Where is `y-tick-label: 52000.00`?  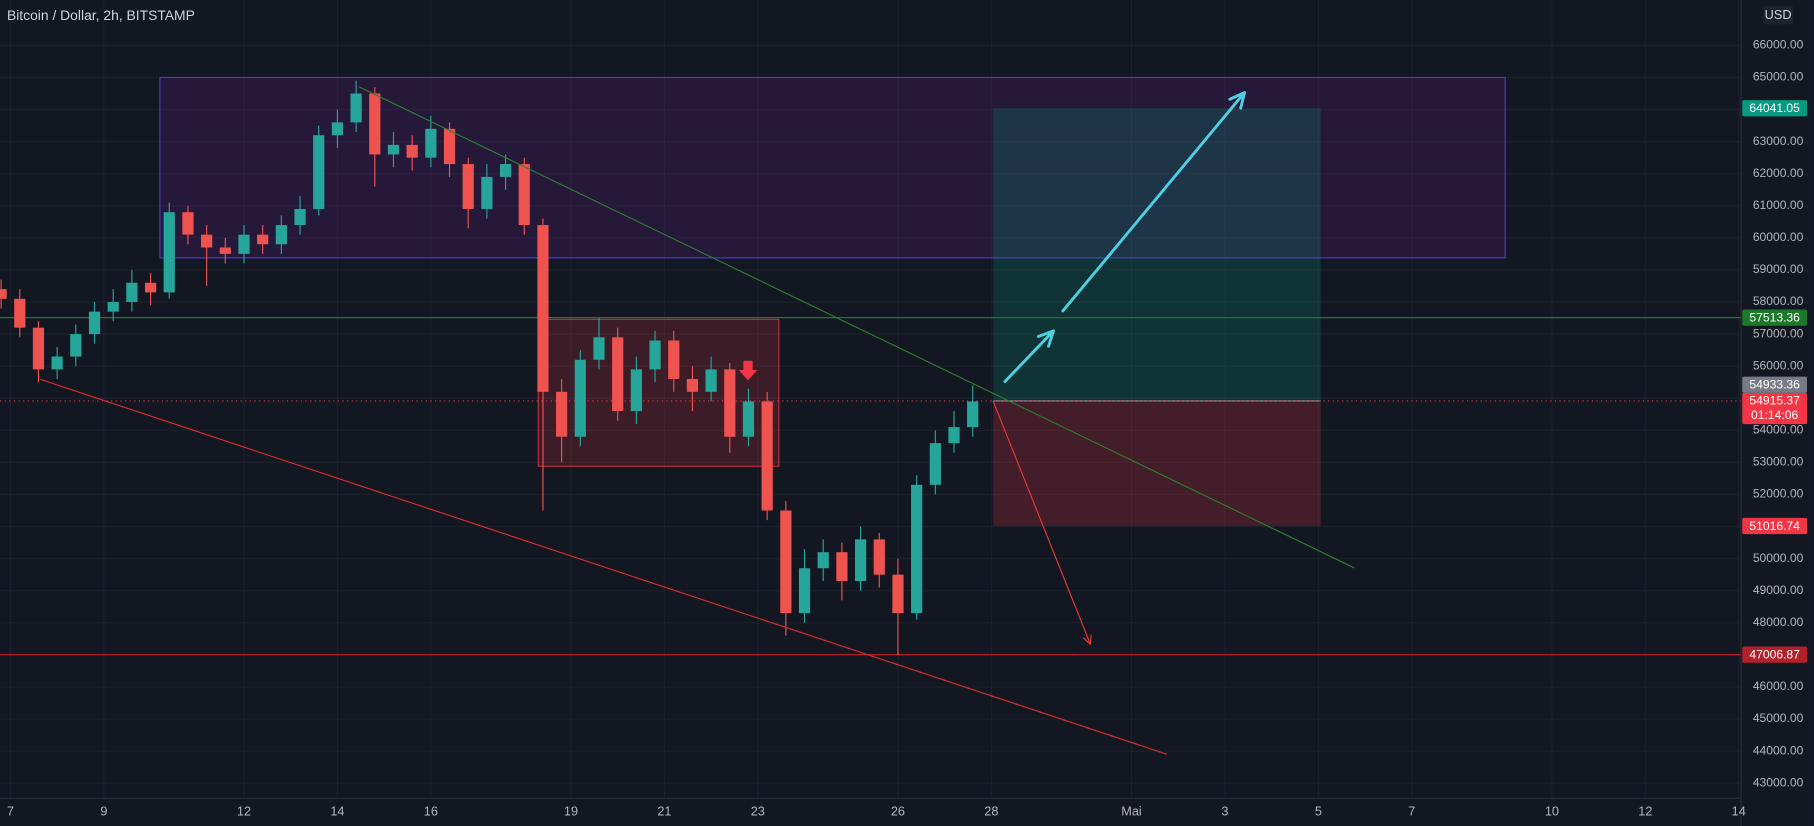
y-tick-label: 52000.00 is located at coordinates (1778, 494).